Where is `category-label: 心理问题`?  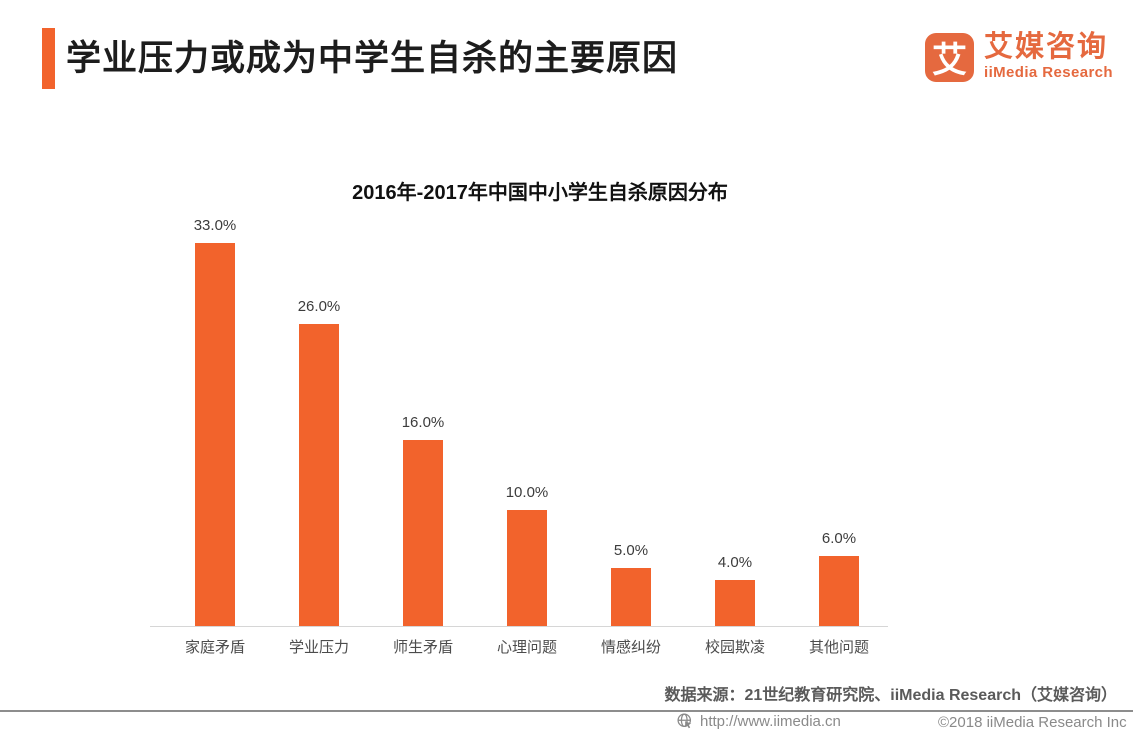 category-label: 心理问题 is located at coordinates (526, 647).